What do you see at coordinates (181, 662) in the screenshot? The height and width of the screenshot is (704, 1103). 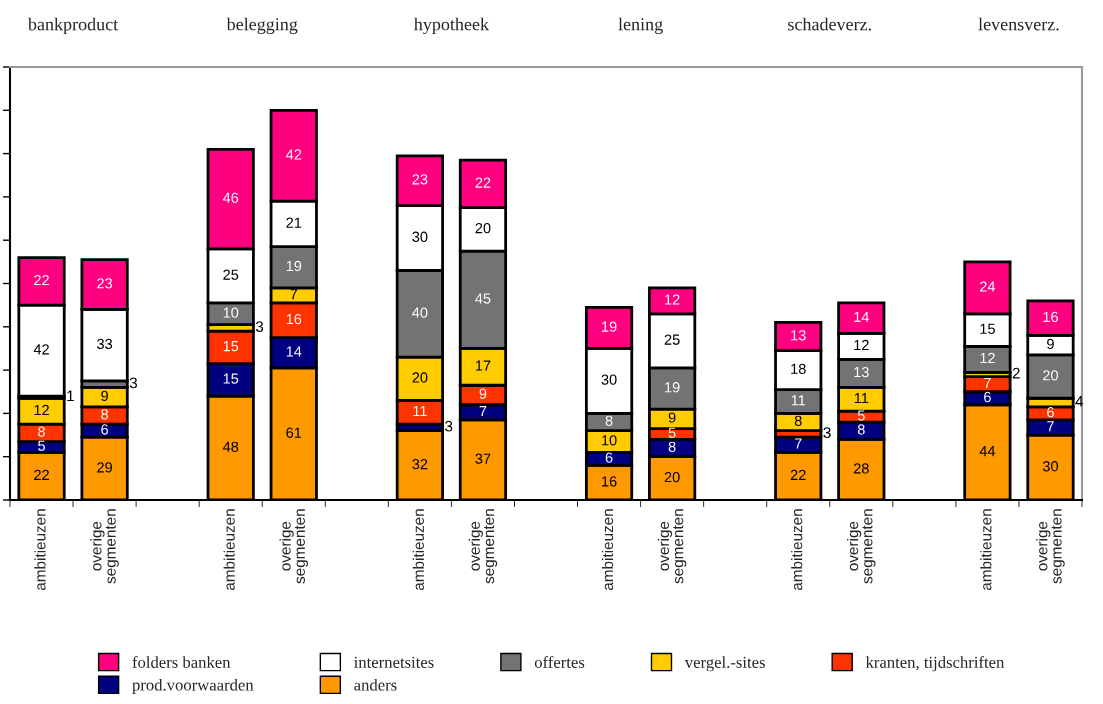 I see `legend-label: folders banken` at bounding box center [181, 662].